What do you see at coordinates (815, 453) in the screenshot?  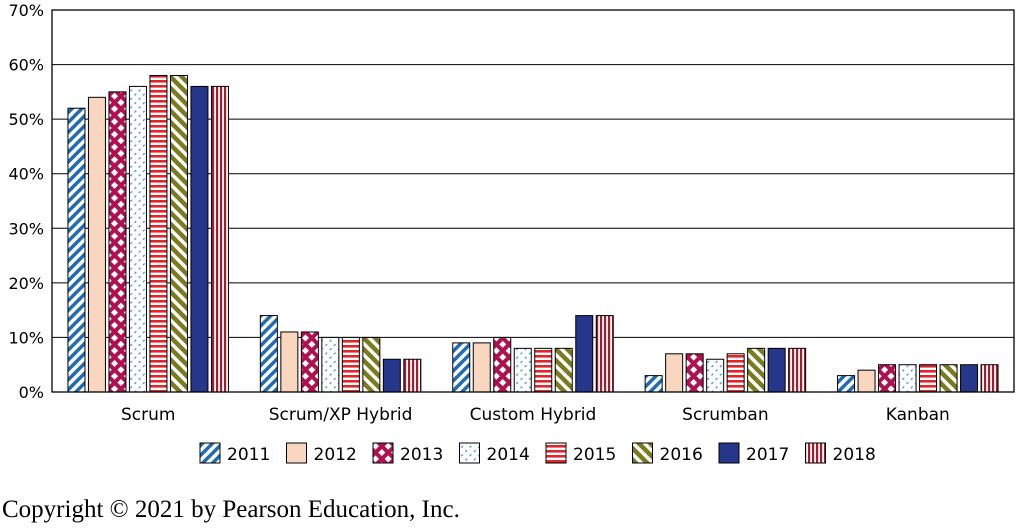 I see `legend-swatch-2018` at bounding box center [815, 453].